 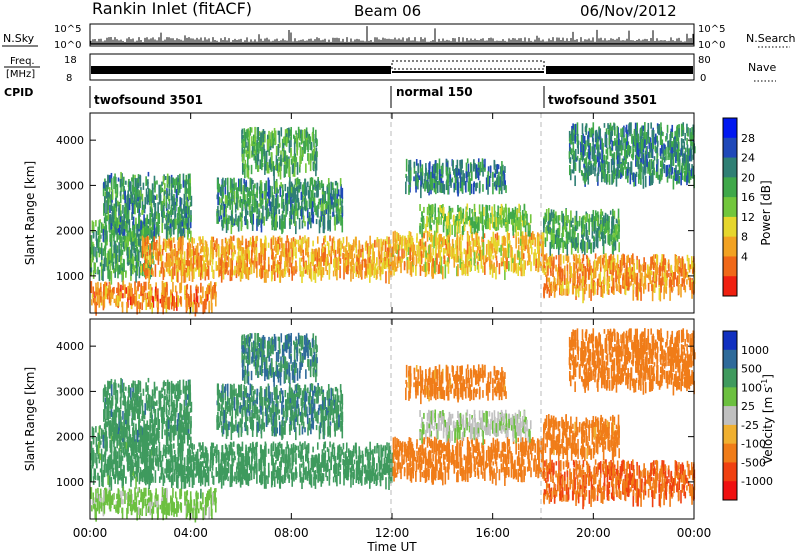 What do you see at coordinates (392, 35) in the screenshot?
I see `nsky-frame` at bounding box center [392, 35].